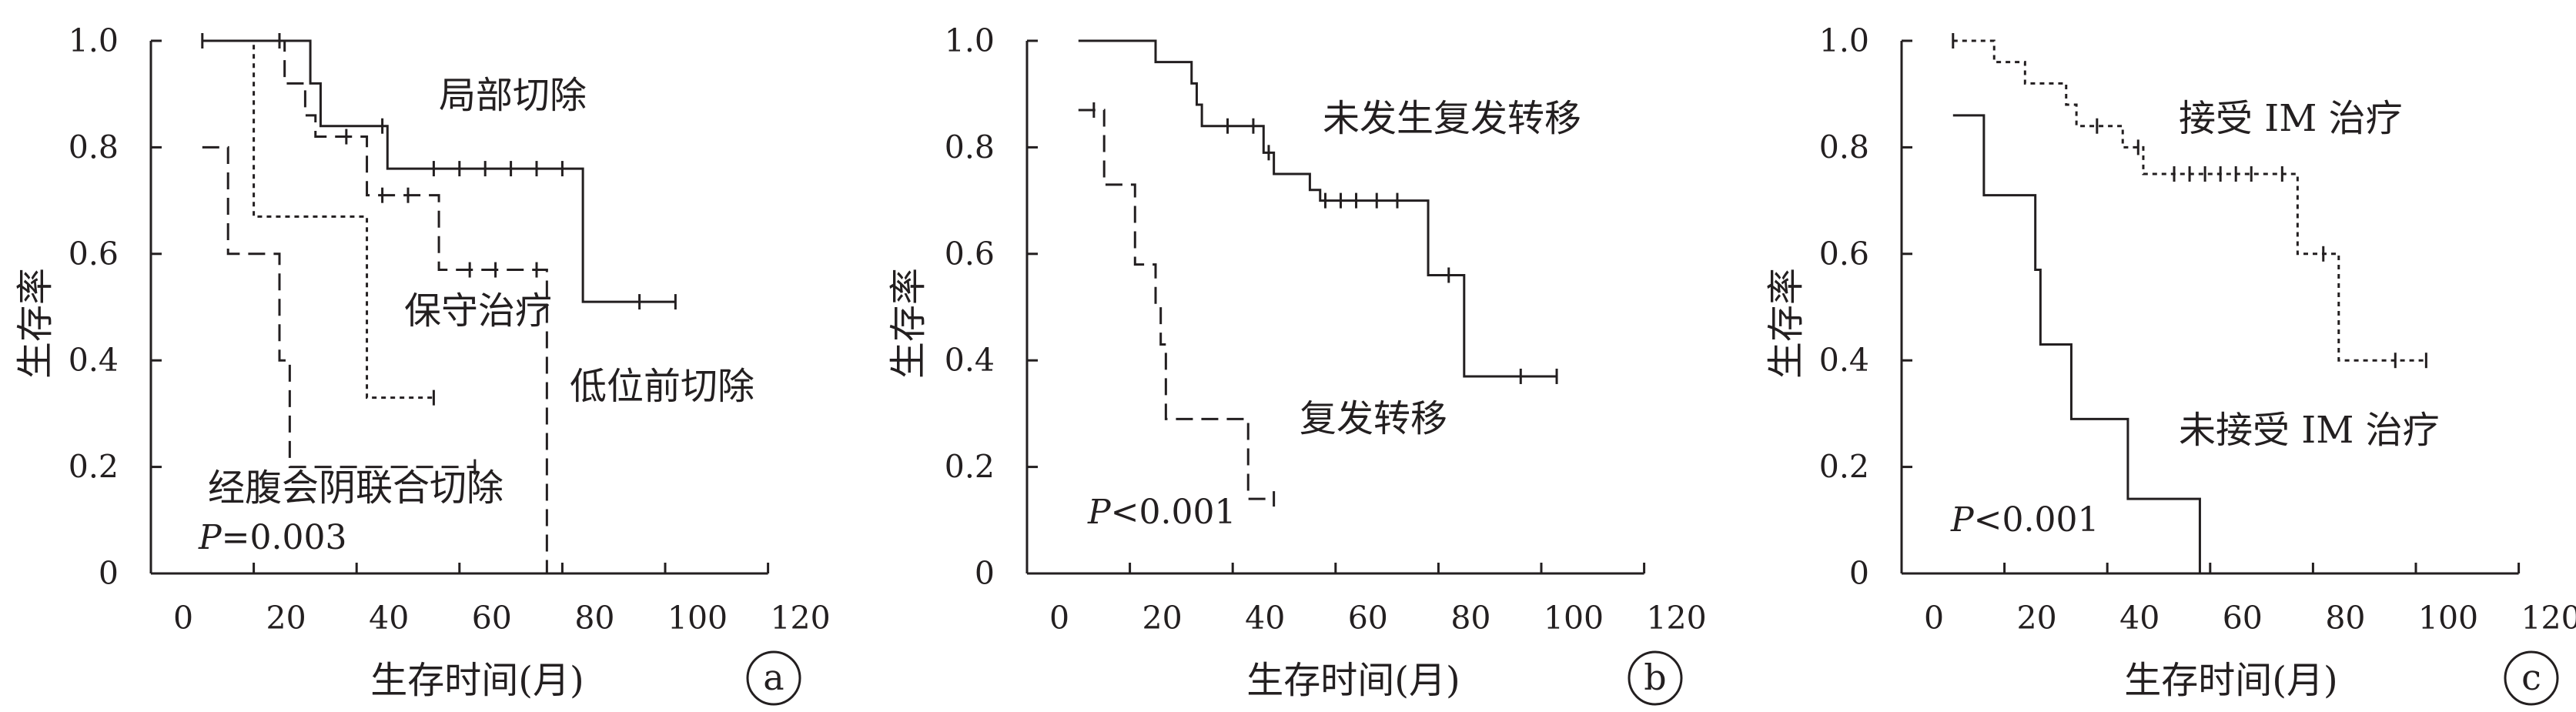 This screenshot has height=712, width=2576. I want to click on panel-badge: b, so click(1655, 678).